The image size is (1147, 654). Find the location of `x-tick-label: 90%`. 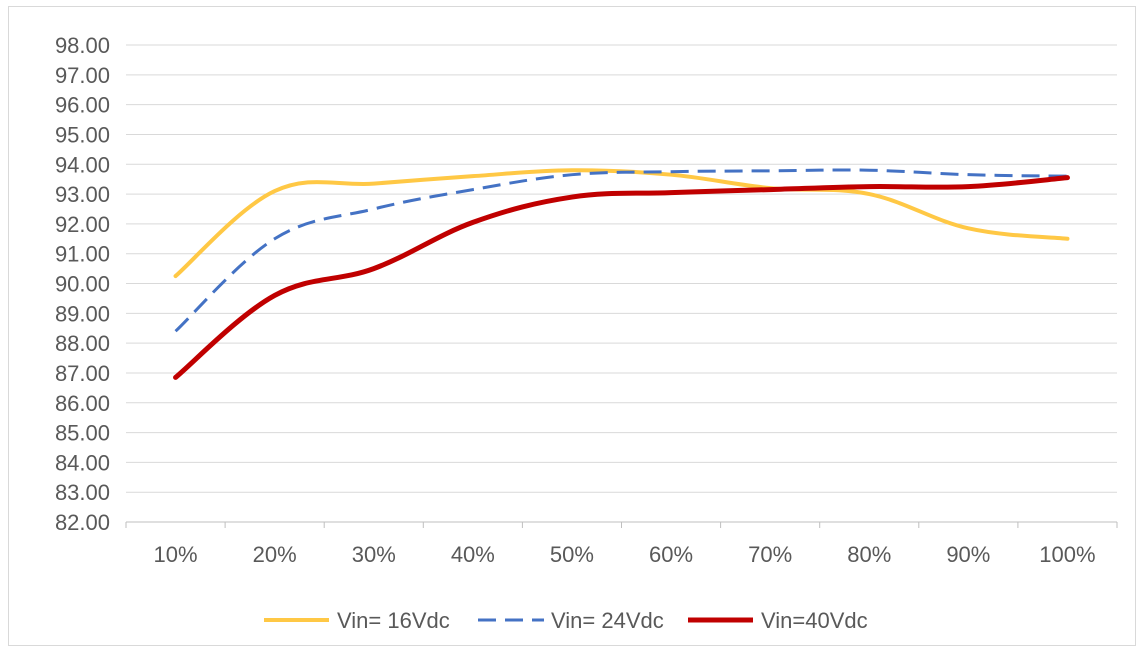

x-tick-label: 90% is located at coordinates (968, 554).